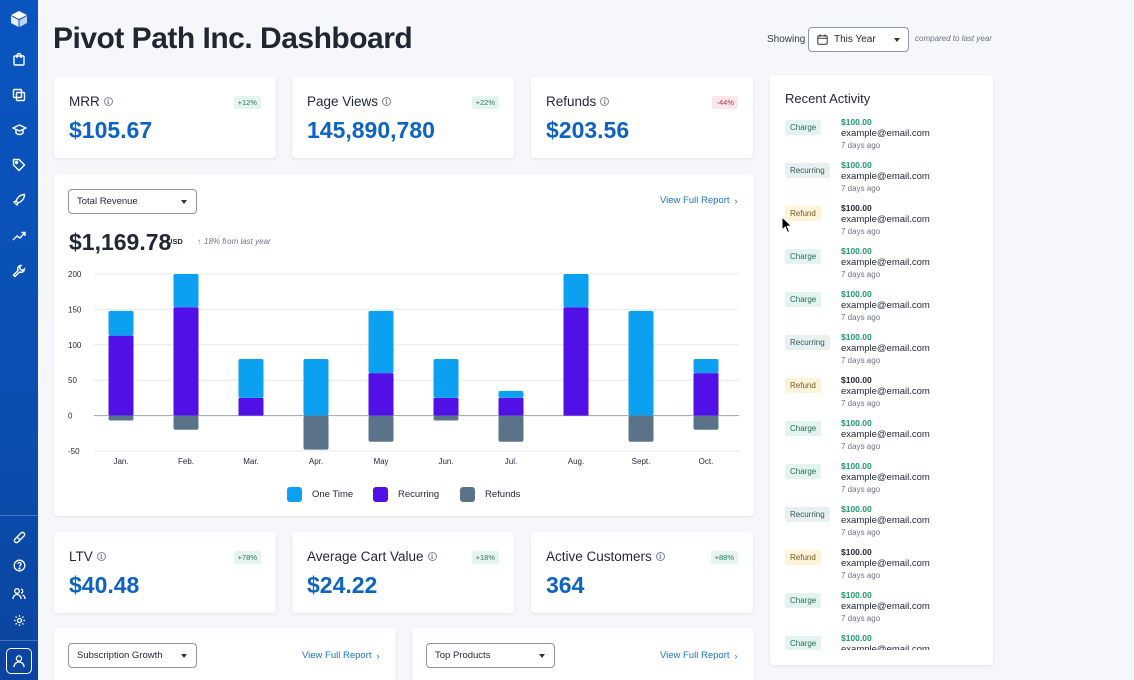 The image size is (1134, 680). Describe the element at coordinates (320, 494) in the screenshot. I see `legend-item-one-time: One Time` at that location.